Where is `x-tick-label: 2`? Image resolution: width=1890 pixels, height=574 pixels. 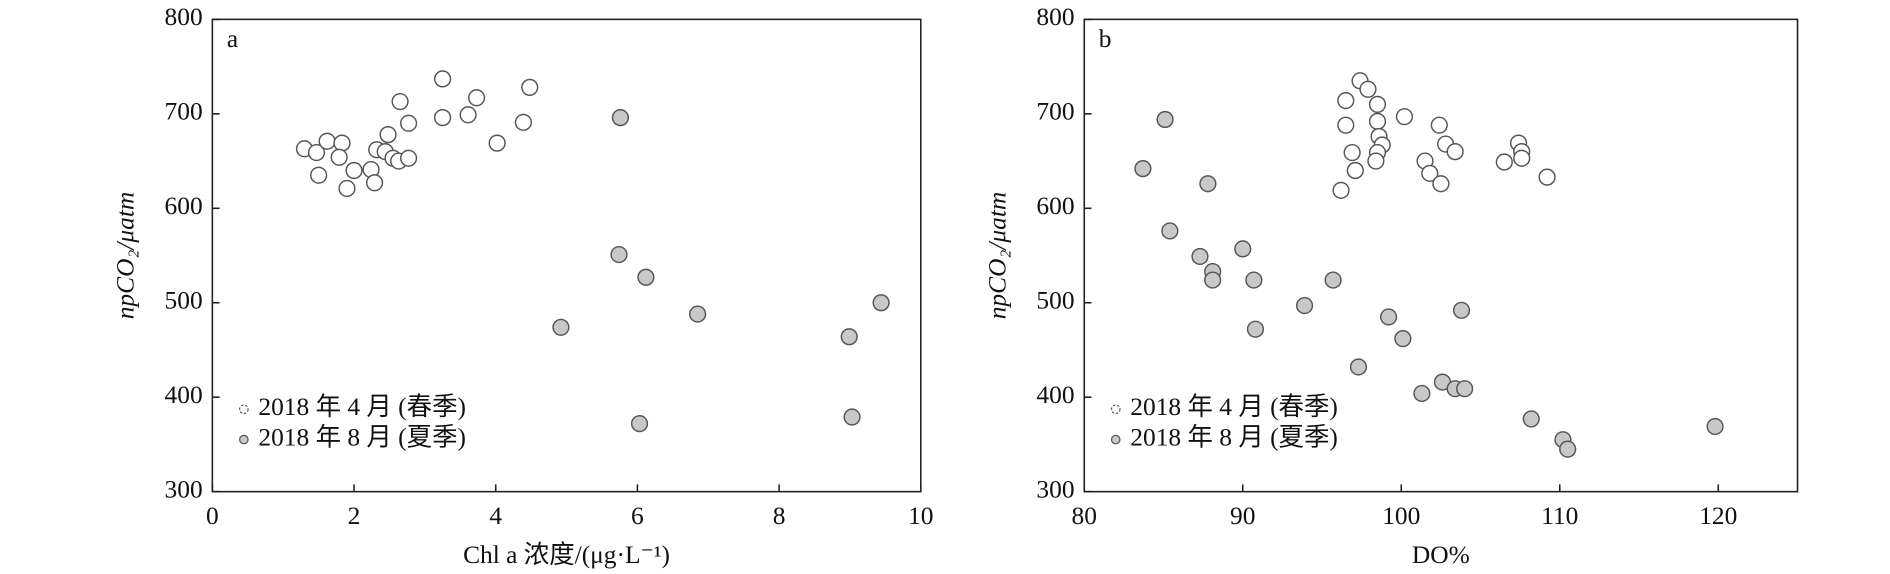 x-tick-label: 2 is located at coordinates (354, 515).